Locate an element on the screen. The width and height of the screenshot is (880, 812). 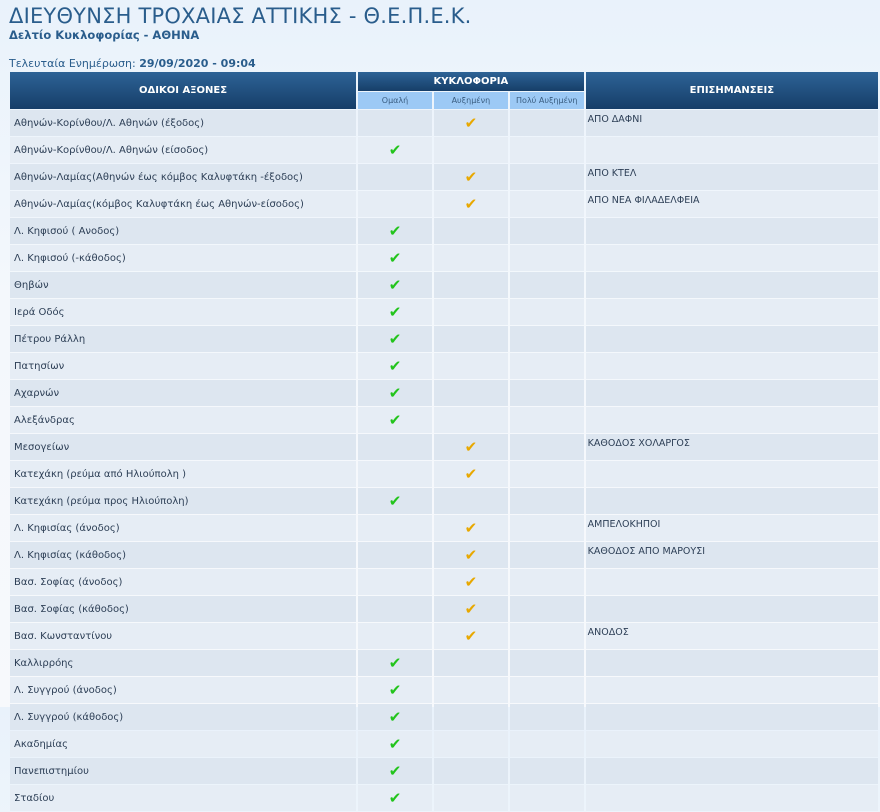
road-name: Πατησίων is located at coordinates (183, 366).